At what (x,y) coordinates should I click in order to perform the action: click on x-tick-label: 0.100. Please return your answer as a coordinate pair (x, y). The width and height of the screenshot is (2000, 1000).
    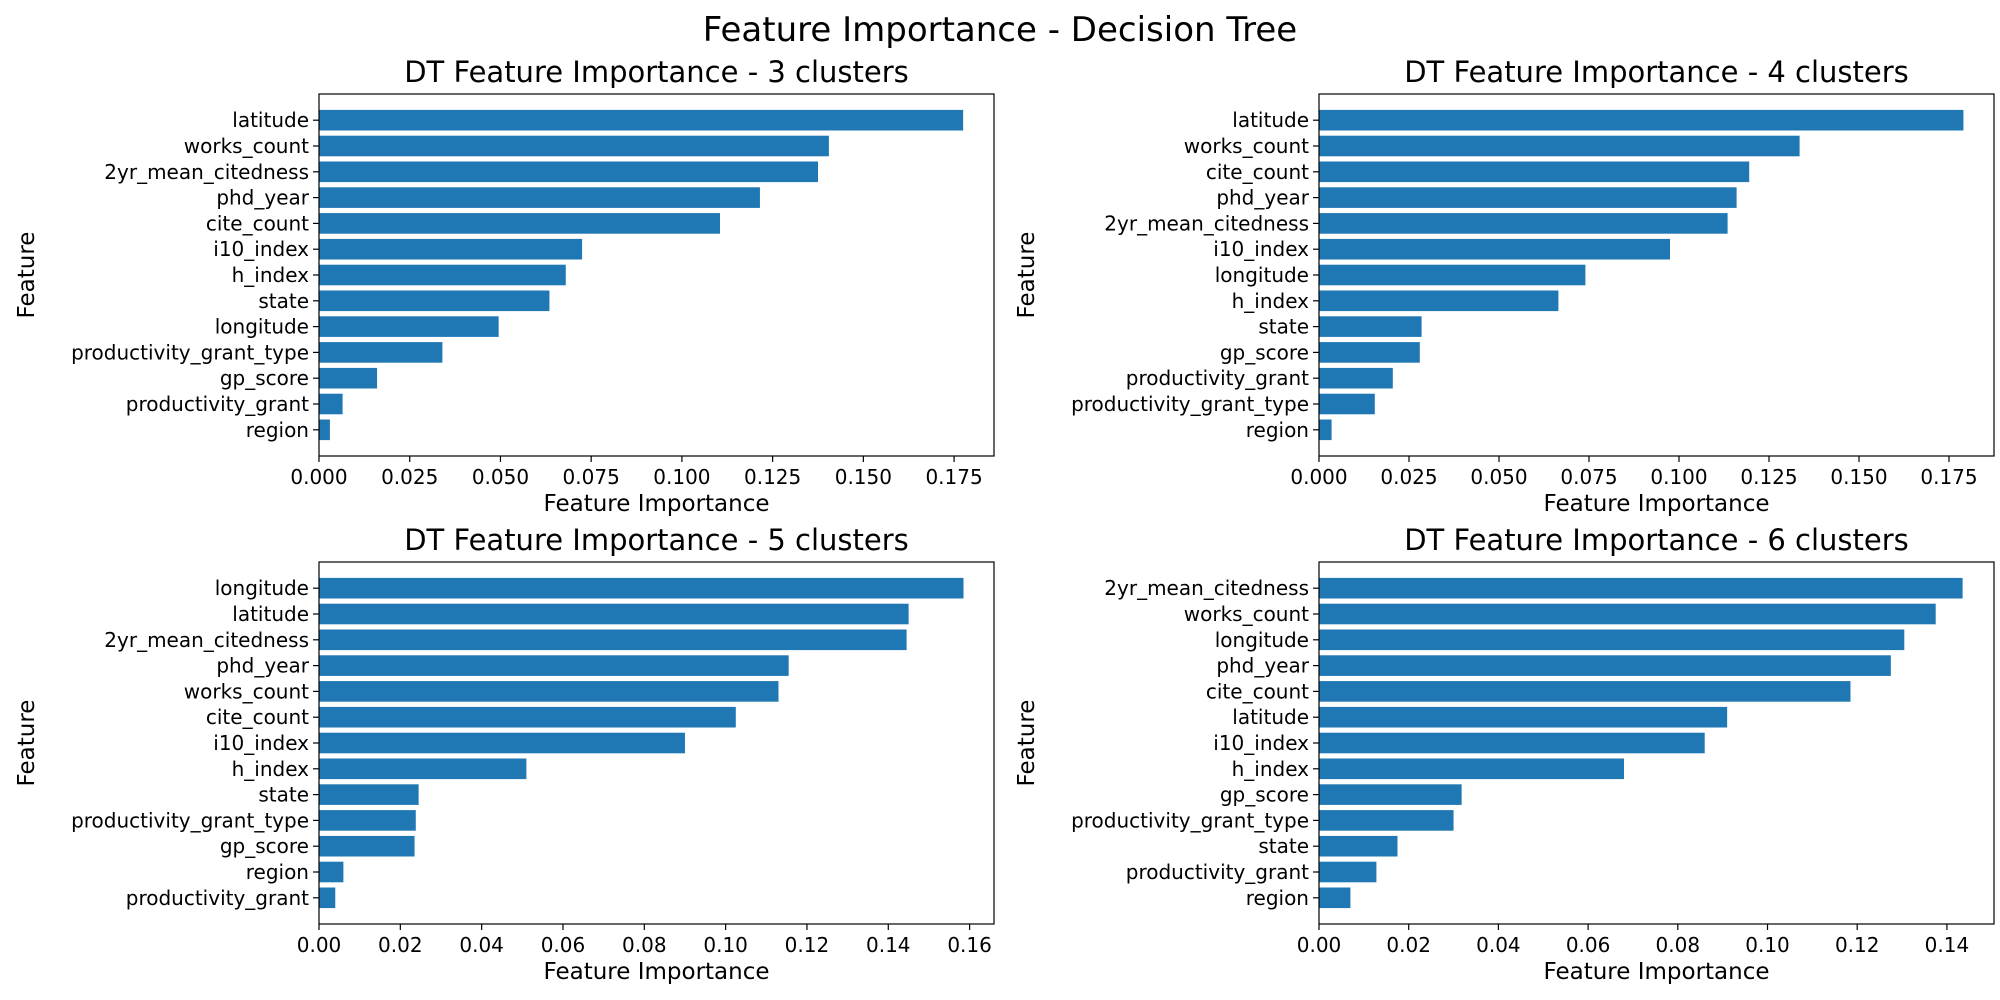
    Looking at the image, I should click on (1678, 477).